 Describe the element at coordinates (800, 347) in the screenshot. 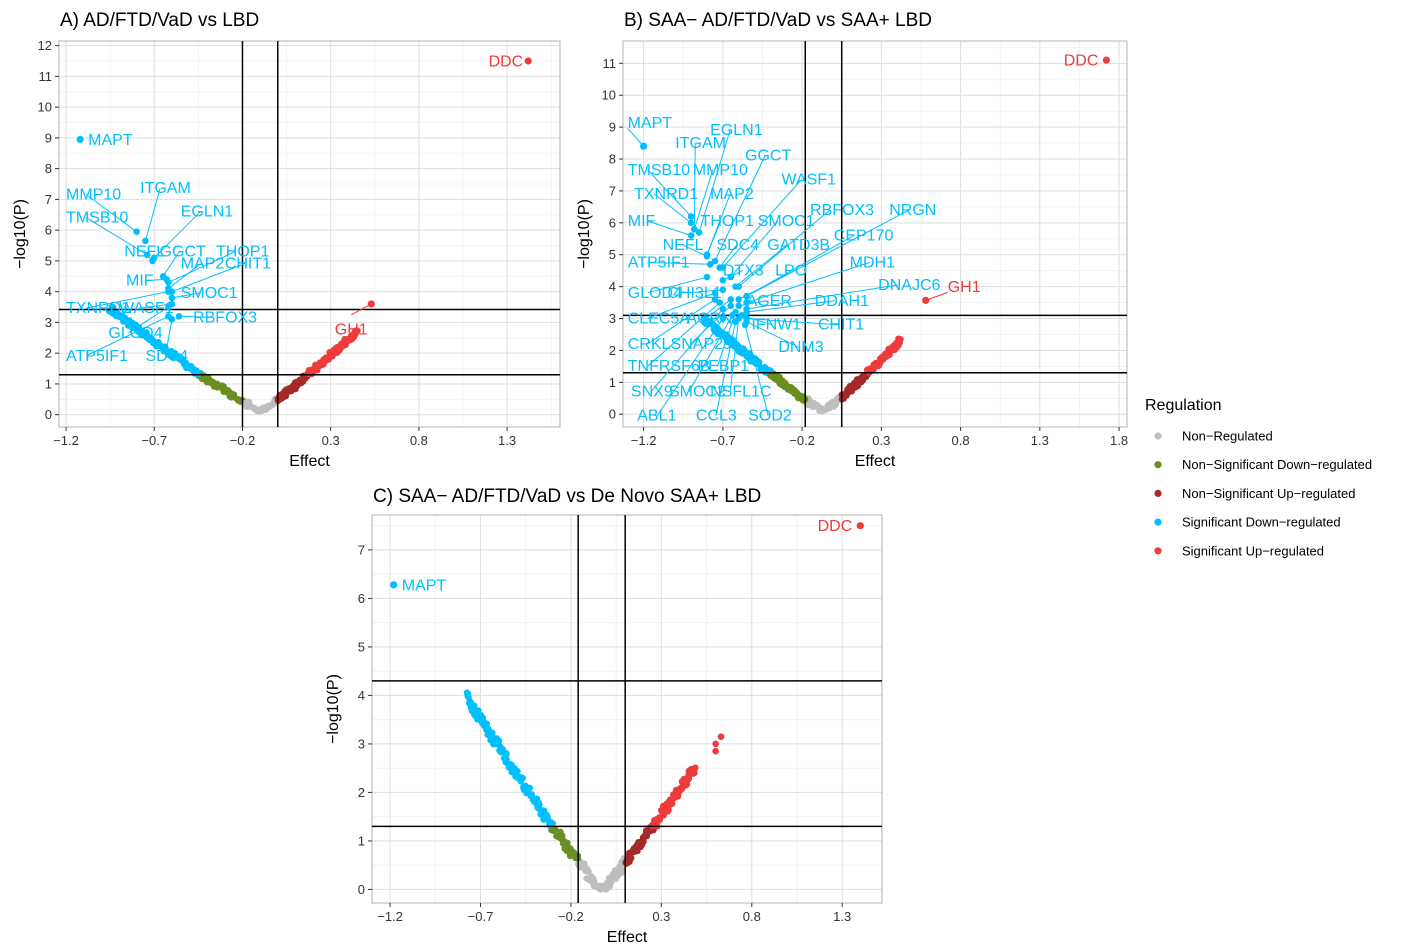

I see `gene-label: DNM3` at that location.